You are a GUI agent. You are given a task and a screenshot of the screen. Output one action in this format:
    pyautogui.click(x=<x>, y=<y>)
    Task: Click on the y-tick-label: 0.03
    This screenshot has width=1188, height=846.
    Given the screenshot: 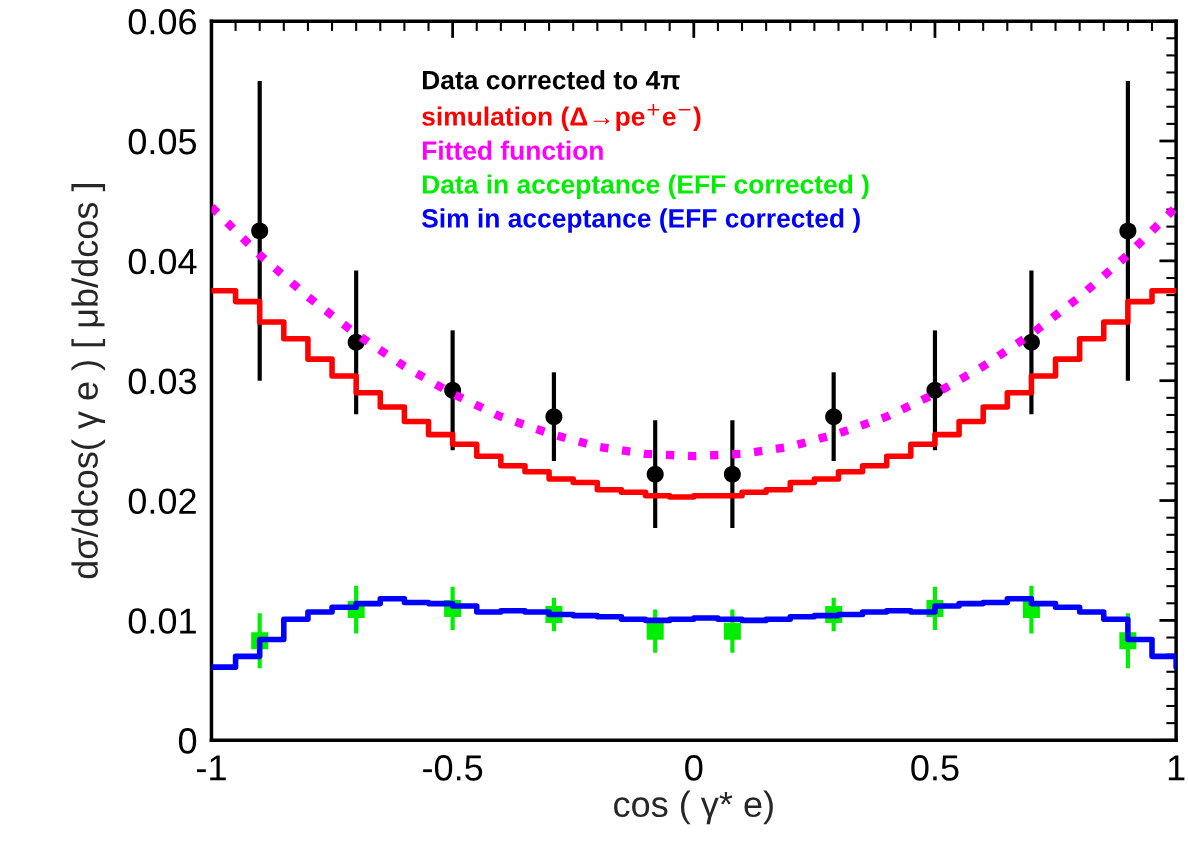 What is the action you would take?
    pyautogui.click(x=162, y=381)
    